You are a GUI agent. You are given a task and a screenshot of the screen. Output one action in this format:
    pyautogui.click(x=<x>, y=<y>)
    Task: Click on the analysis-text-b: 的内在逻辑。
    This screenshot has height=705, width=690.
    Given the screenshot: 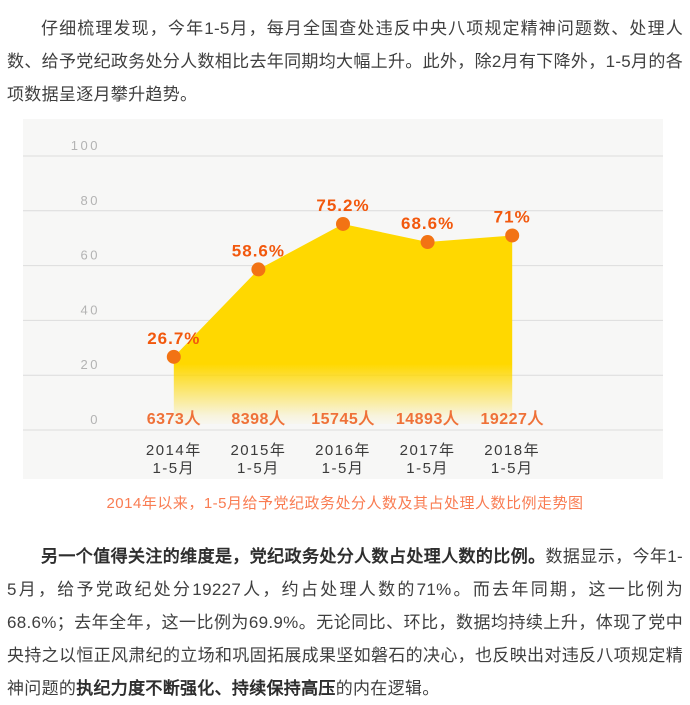 What is the action you would take?
    pyautogui.click(x=387, y=688)
    